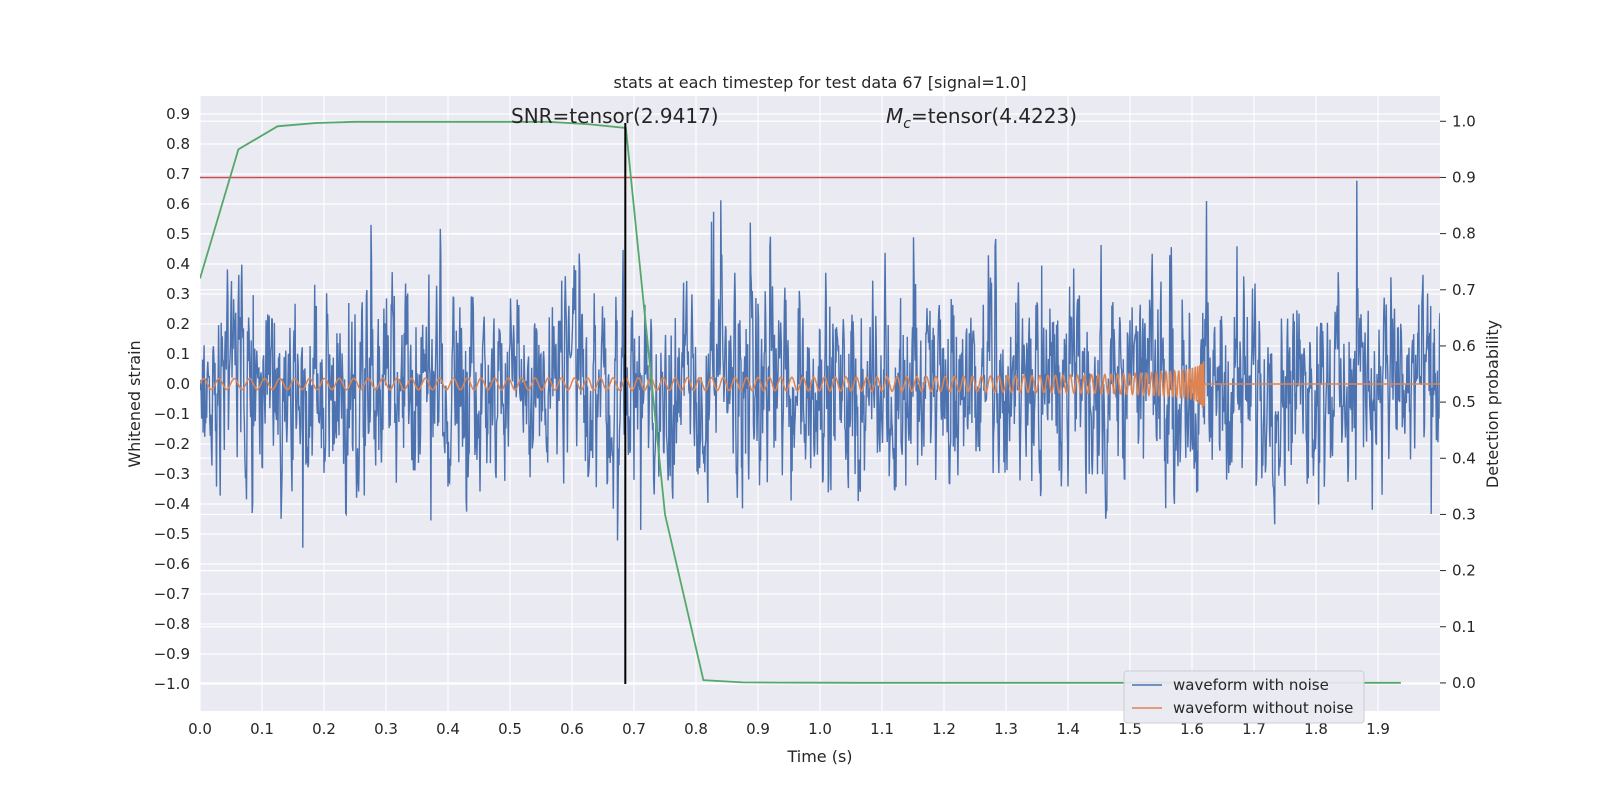  I want to click on y-tick-label-left: −1.0, so click(172, 684).